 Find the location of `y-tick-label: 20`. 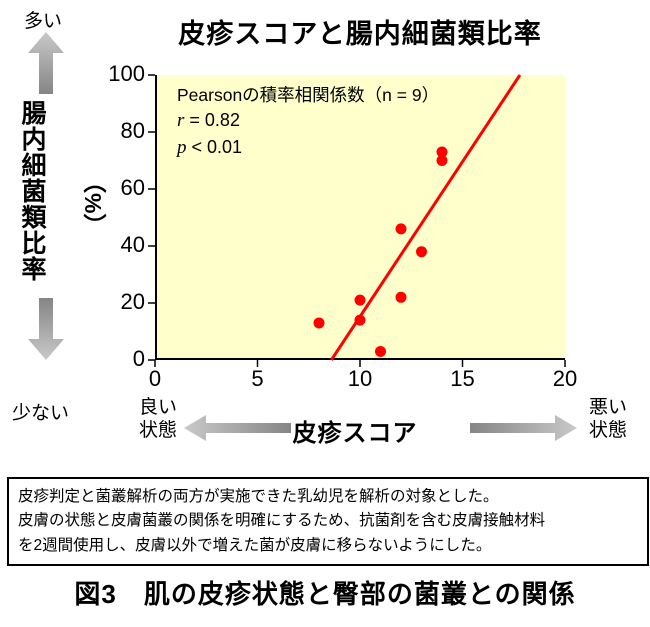

y-tick-label: 20 is located at coordinates (132, 301).